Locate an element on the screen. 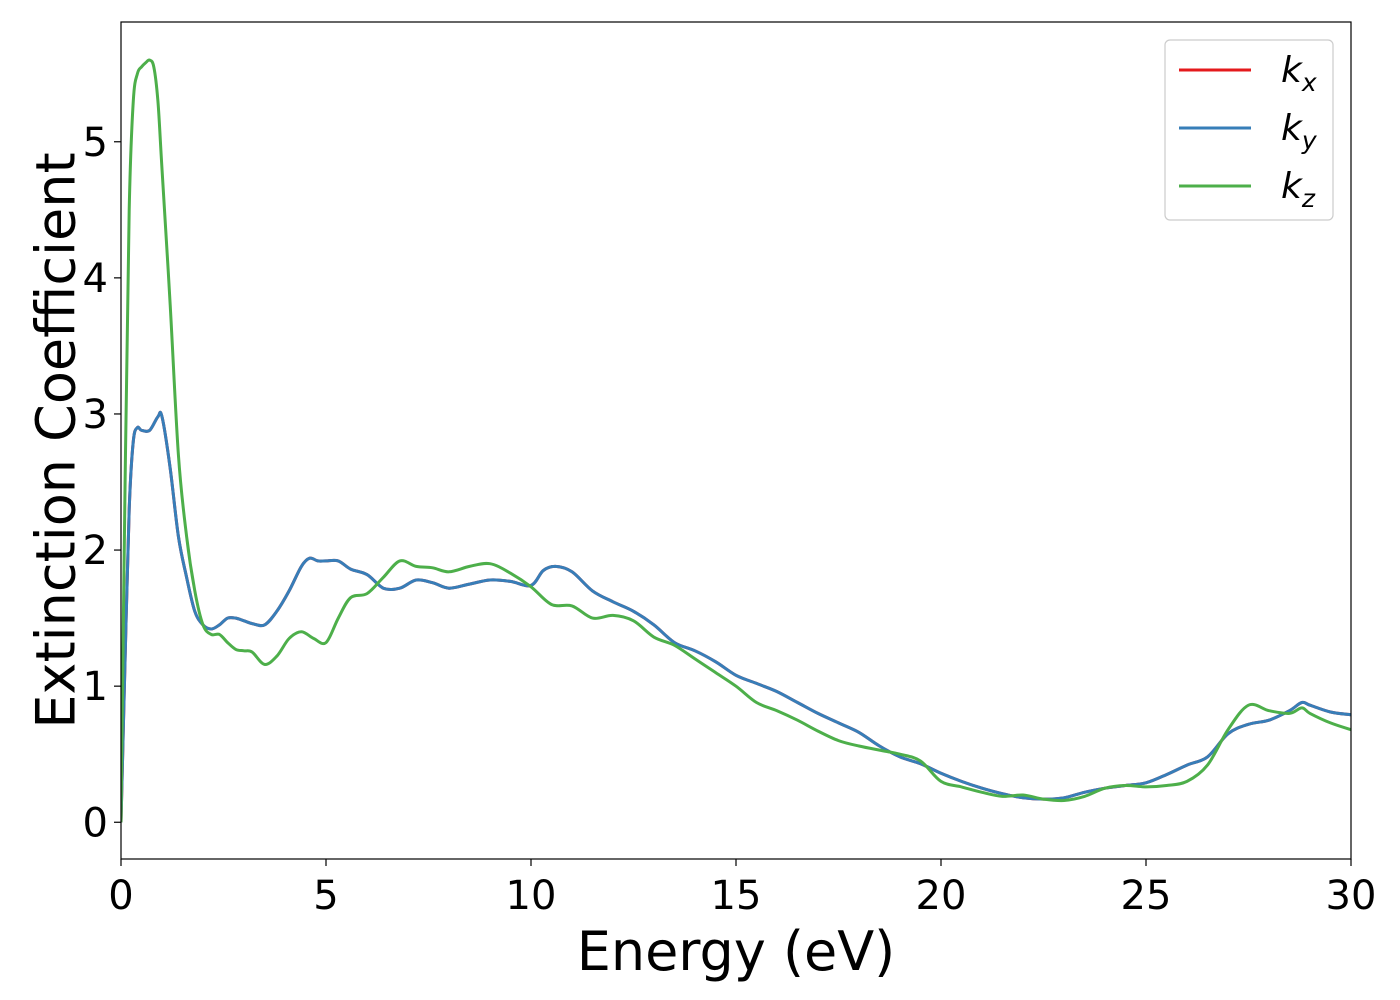 The image size is (1400, 1000). y-tick-label: 4 is located at coordinates (95, 279).